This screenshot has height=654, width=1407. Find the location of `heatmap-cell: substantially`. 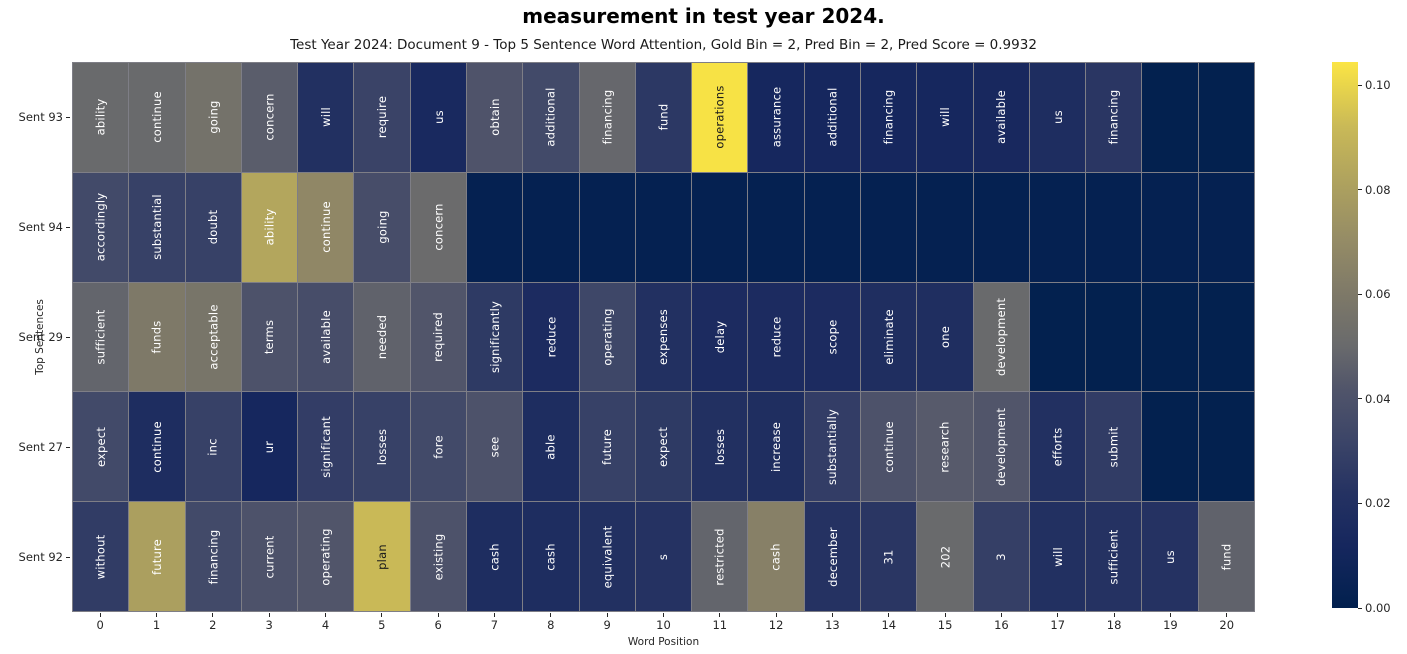

heatmap-cell: substantially is located at coordinates (832, 447).